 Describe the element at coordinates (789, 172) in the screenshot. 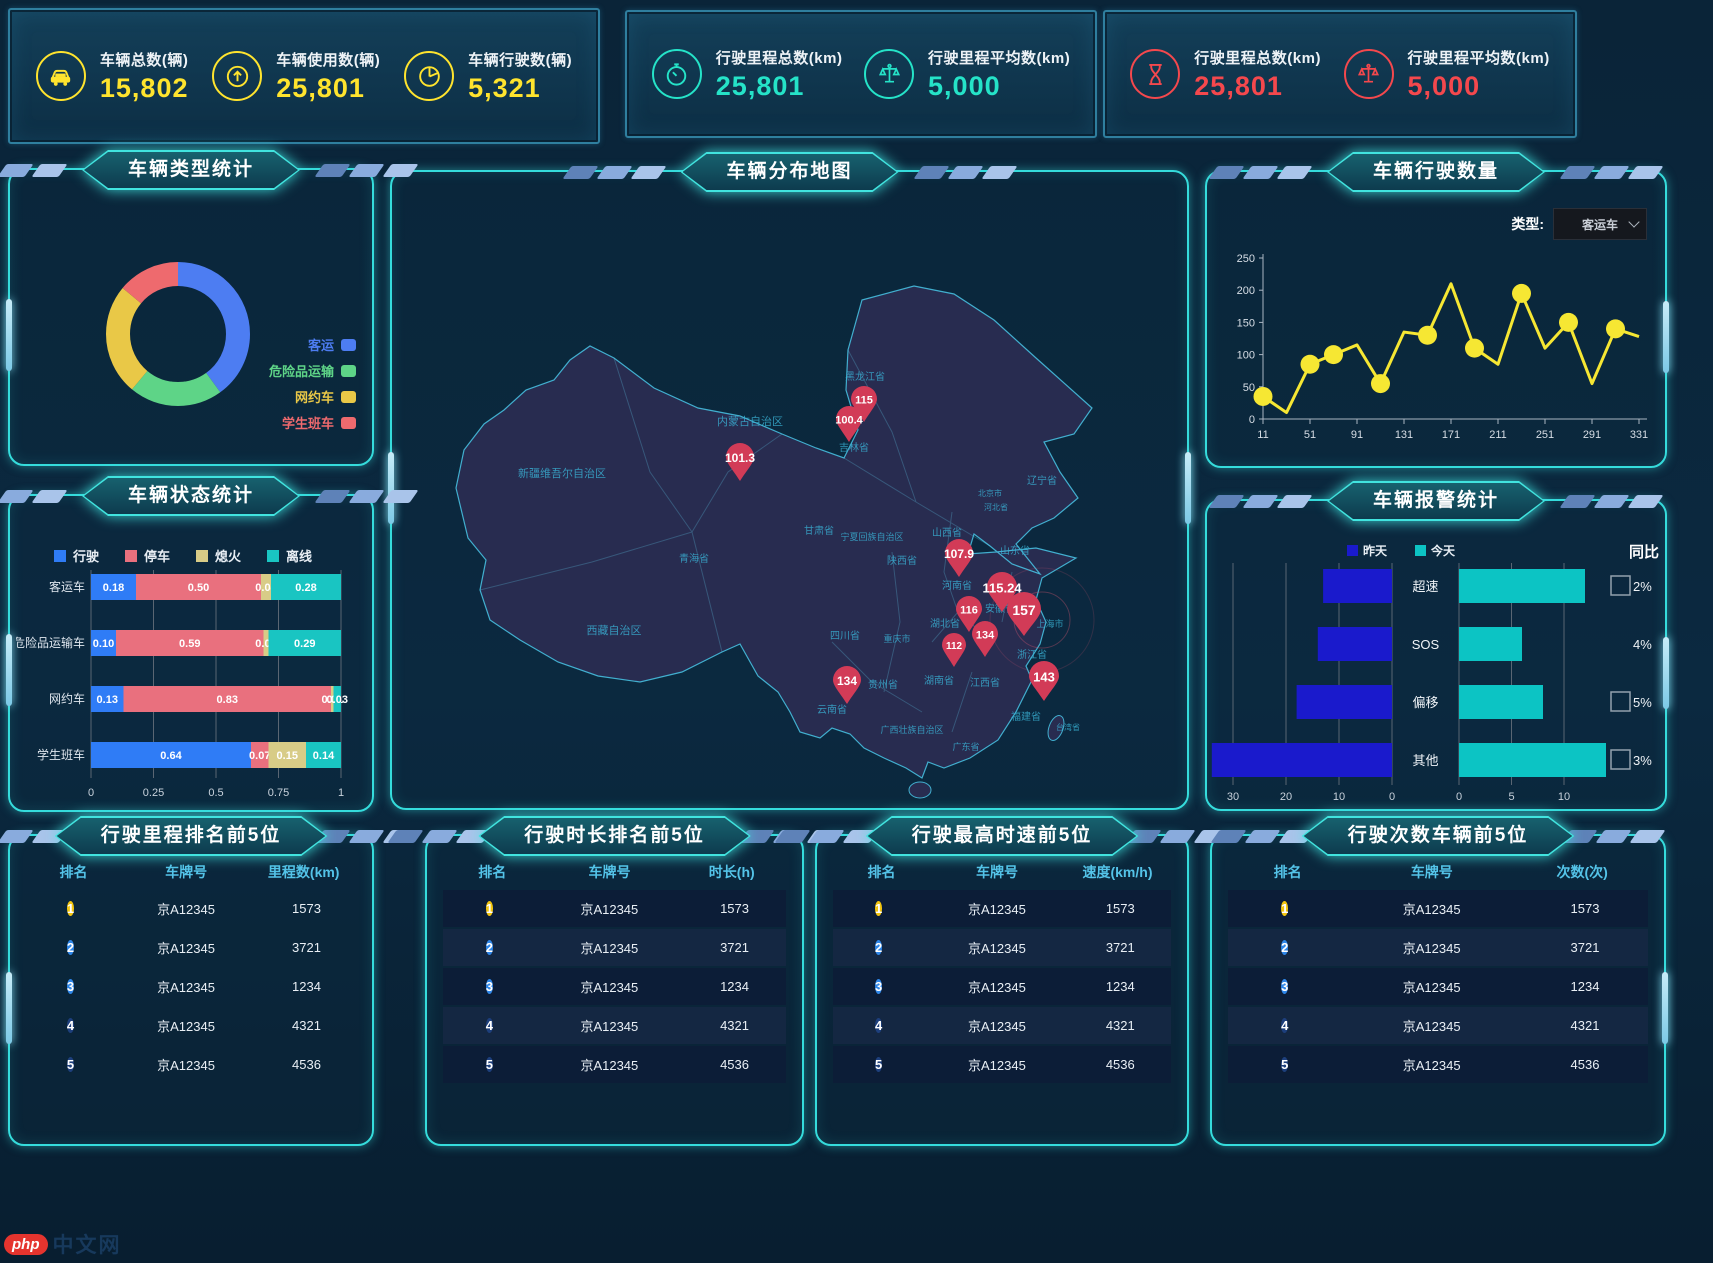

I see `panel-title-map: 车辆分布地图` at that location.